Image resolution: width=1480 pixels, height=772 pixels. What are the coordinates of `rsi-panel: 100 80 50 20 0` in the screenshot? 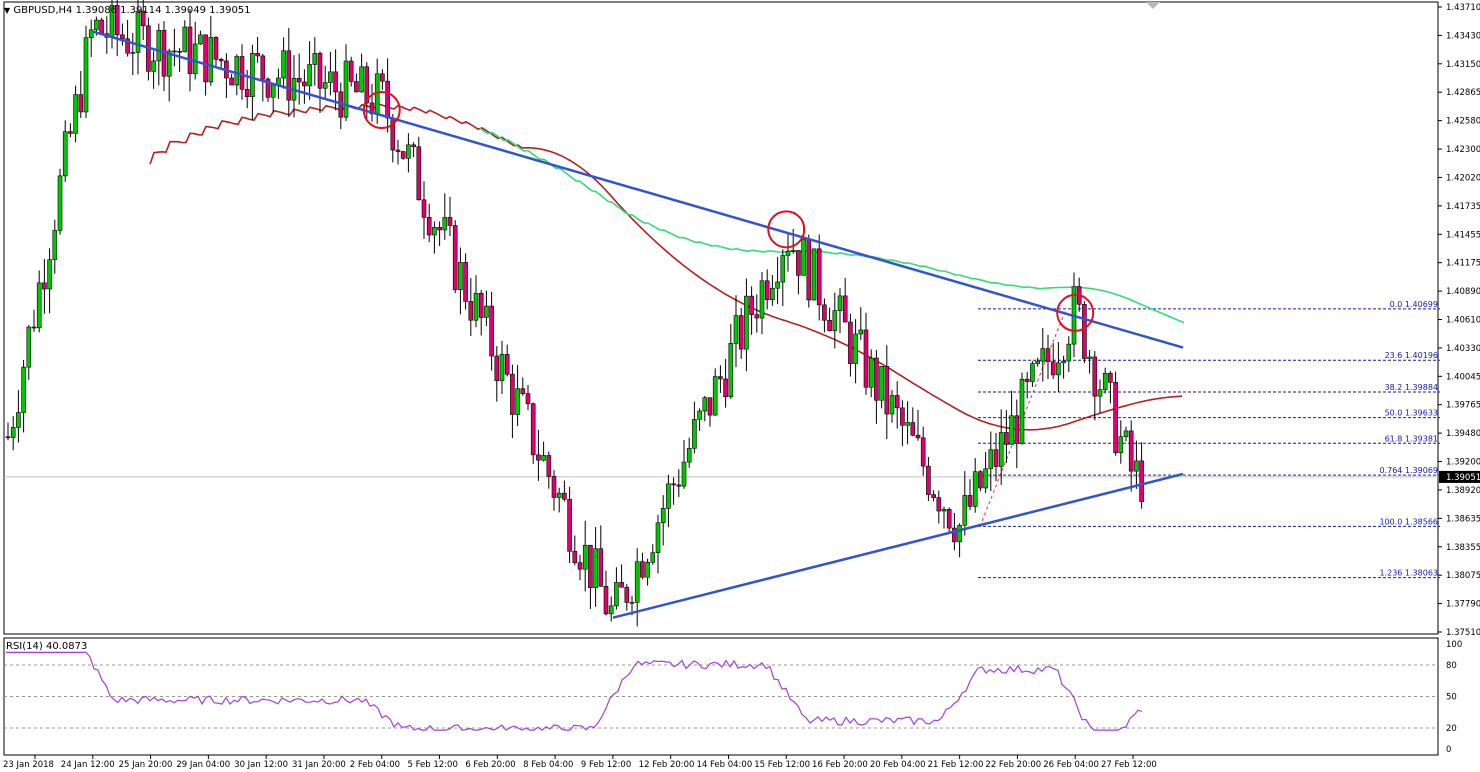 It's located at (733, 697).